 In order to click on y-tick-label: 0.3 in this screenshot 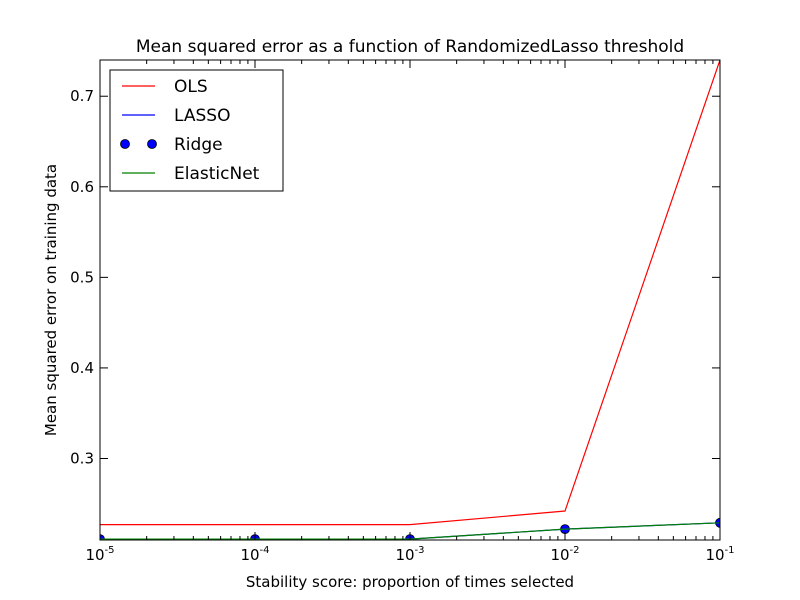, I will do `click(82, 458)`.